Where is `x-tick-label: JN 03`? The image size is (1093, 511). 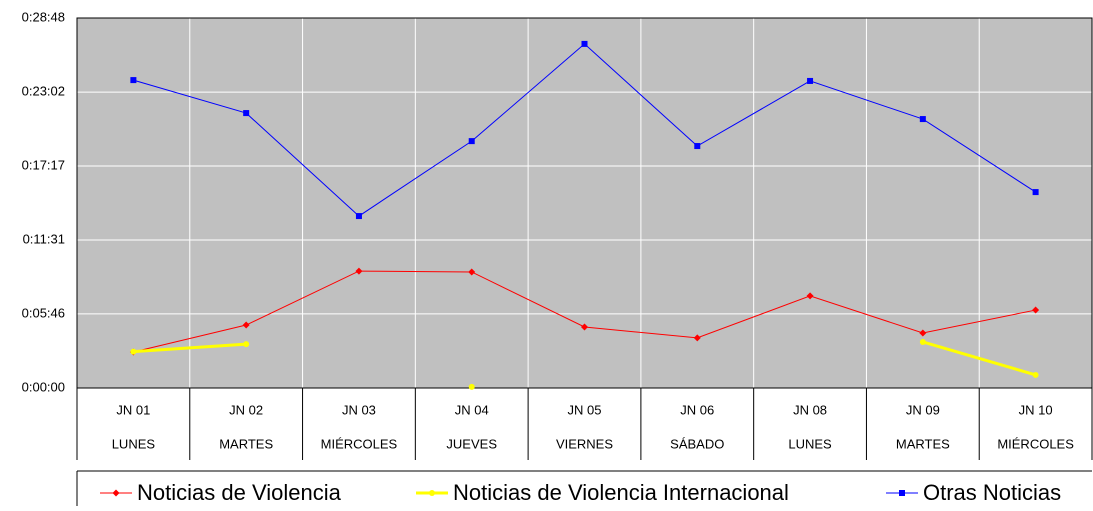
x-tick-label: JN 03 is located at coordinates (359, 409).